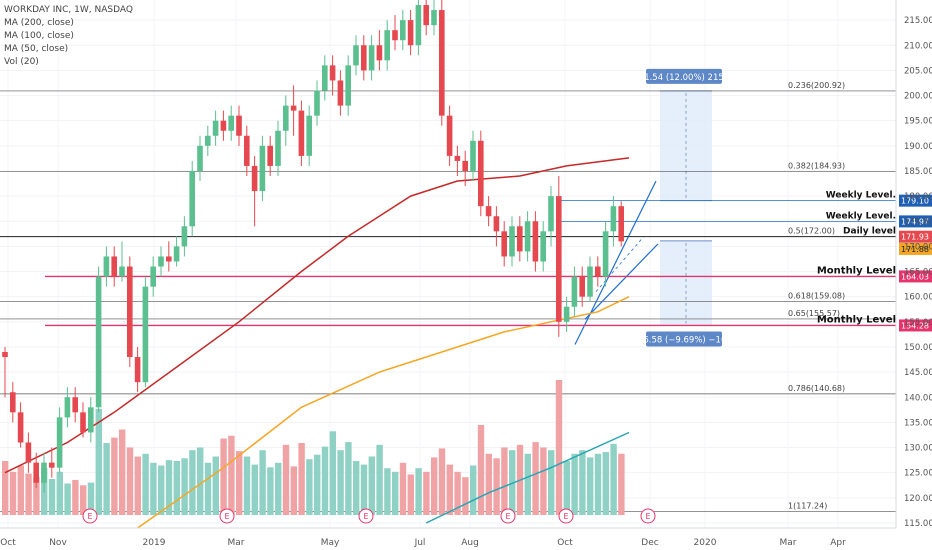 The image size is (932, 550). Describe the element at coordinates (36, 49) in the screenshot. I see `legend-ma-50: MA (50, close)` at that location.